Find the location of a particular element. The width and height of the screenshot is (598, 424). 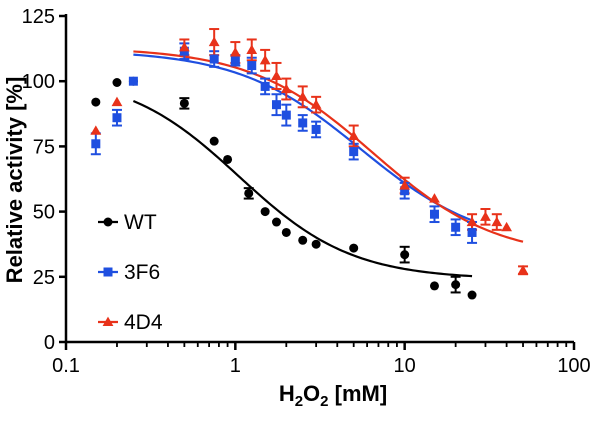

y-axis-title: Relative activity [%] is located at coordinates (14, 180).